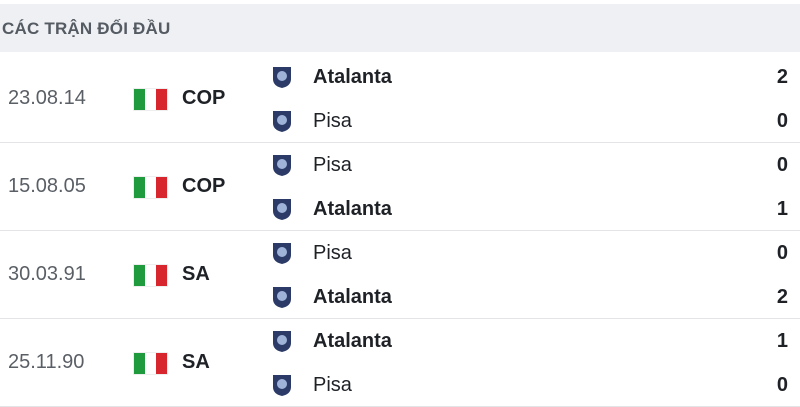  What do you see at coordinates (47, 186) in the screenshot?
I see `match-date: 15.08.05` at bounding box center [47, 186].